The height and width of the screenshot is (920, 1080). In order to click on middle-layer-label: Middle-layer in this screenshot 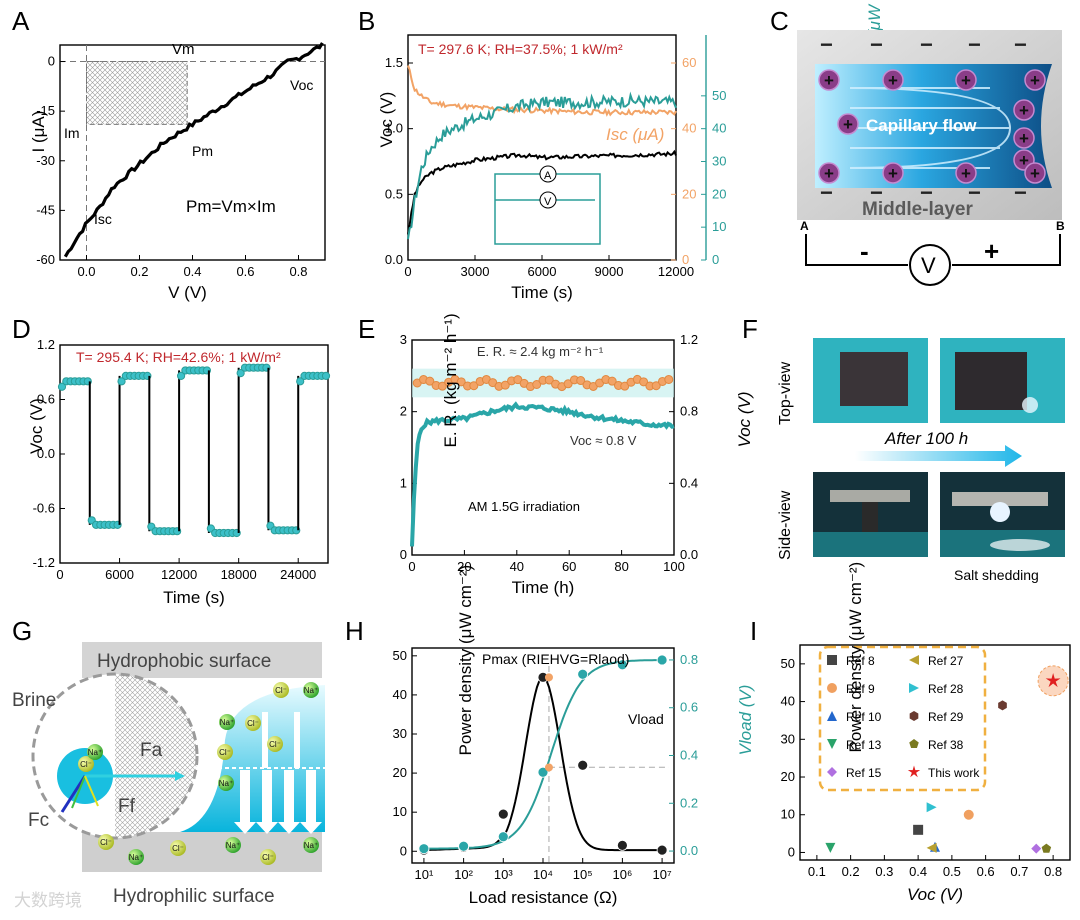, I will do `click(917, 209)`.